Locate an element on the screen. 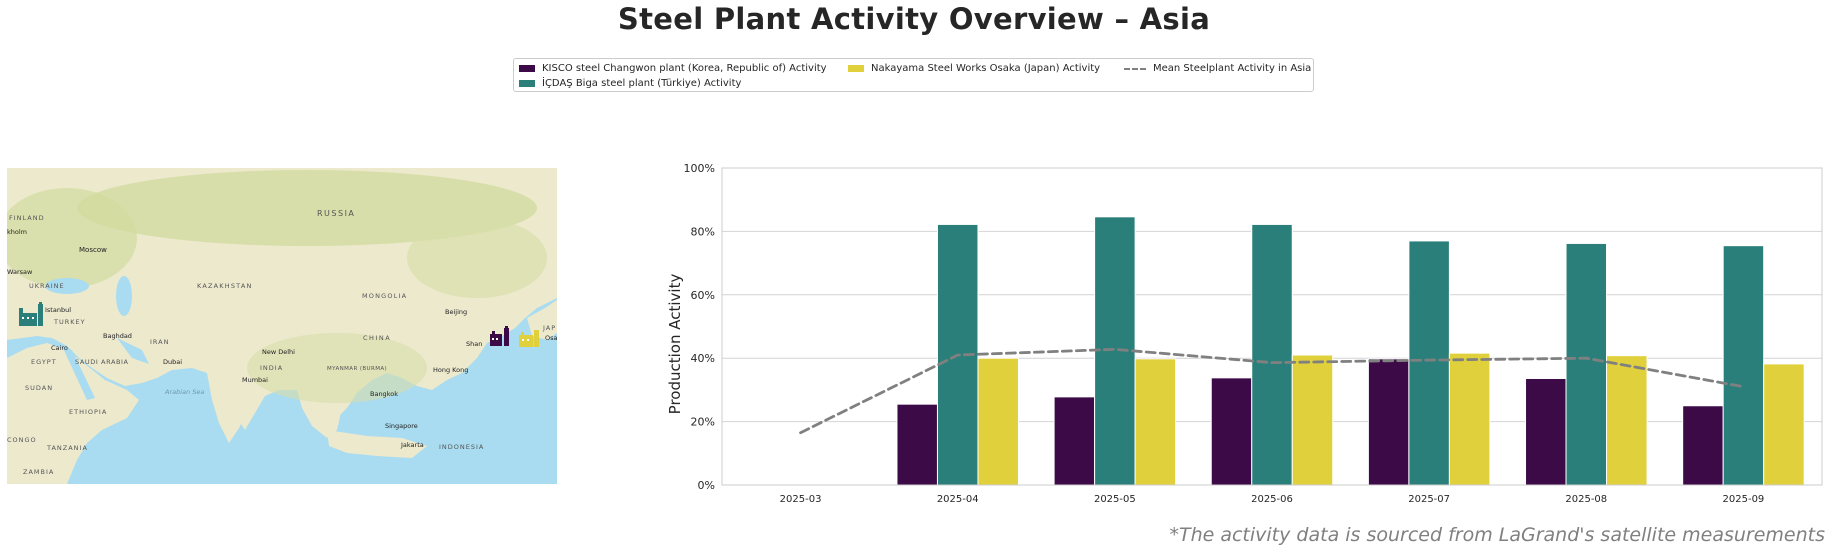  map-label-finland: FINLAND is located at coordinates (27, 218).